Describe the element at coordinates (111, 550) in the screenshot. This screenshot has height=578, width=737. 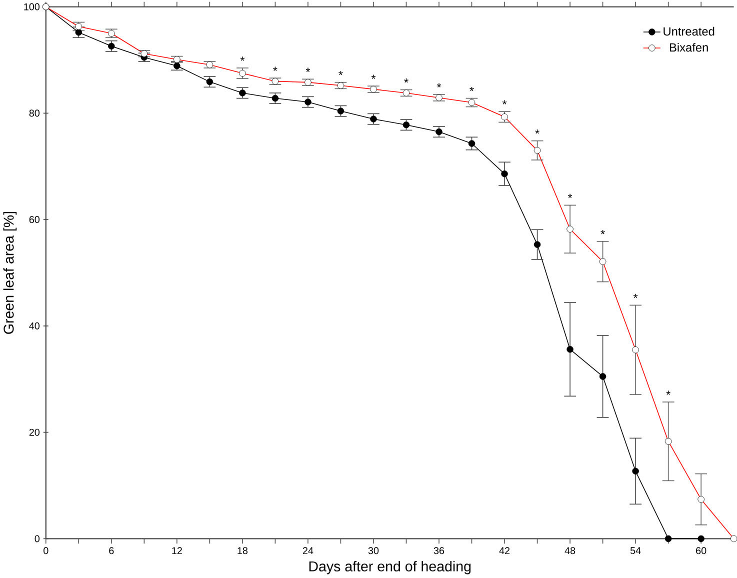
I see `x-tick-label: 6` at that location.